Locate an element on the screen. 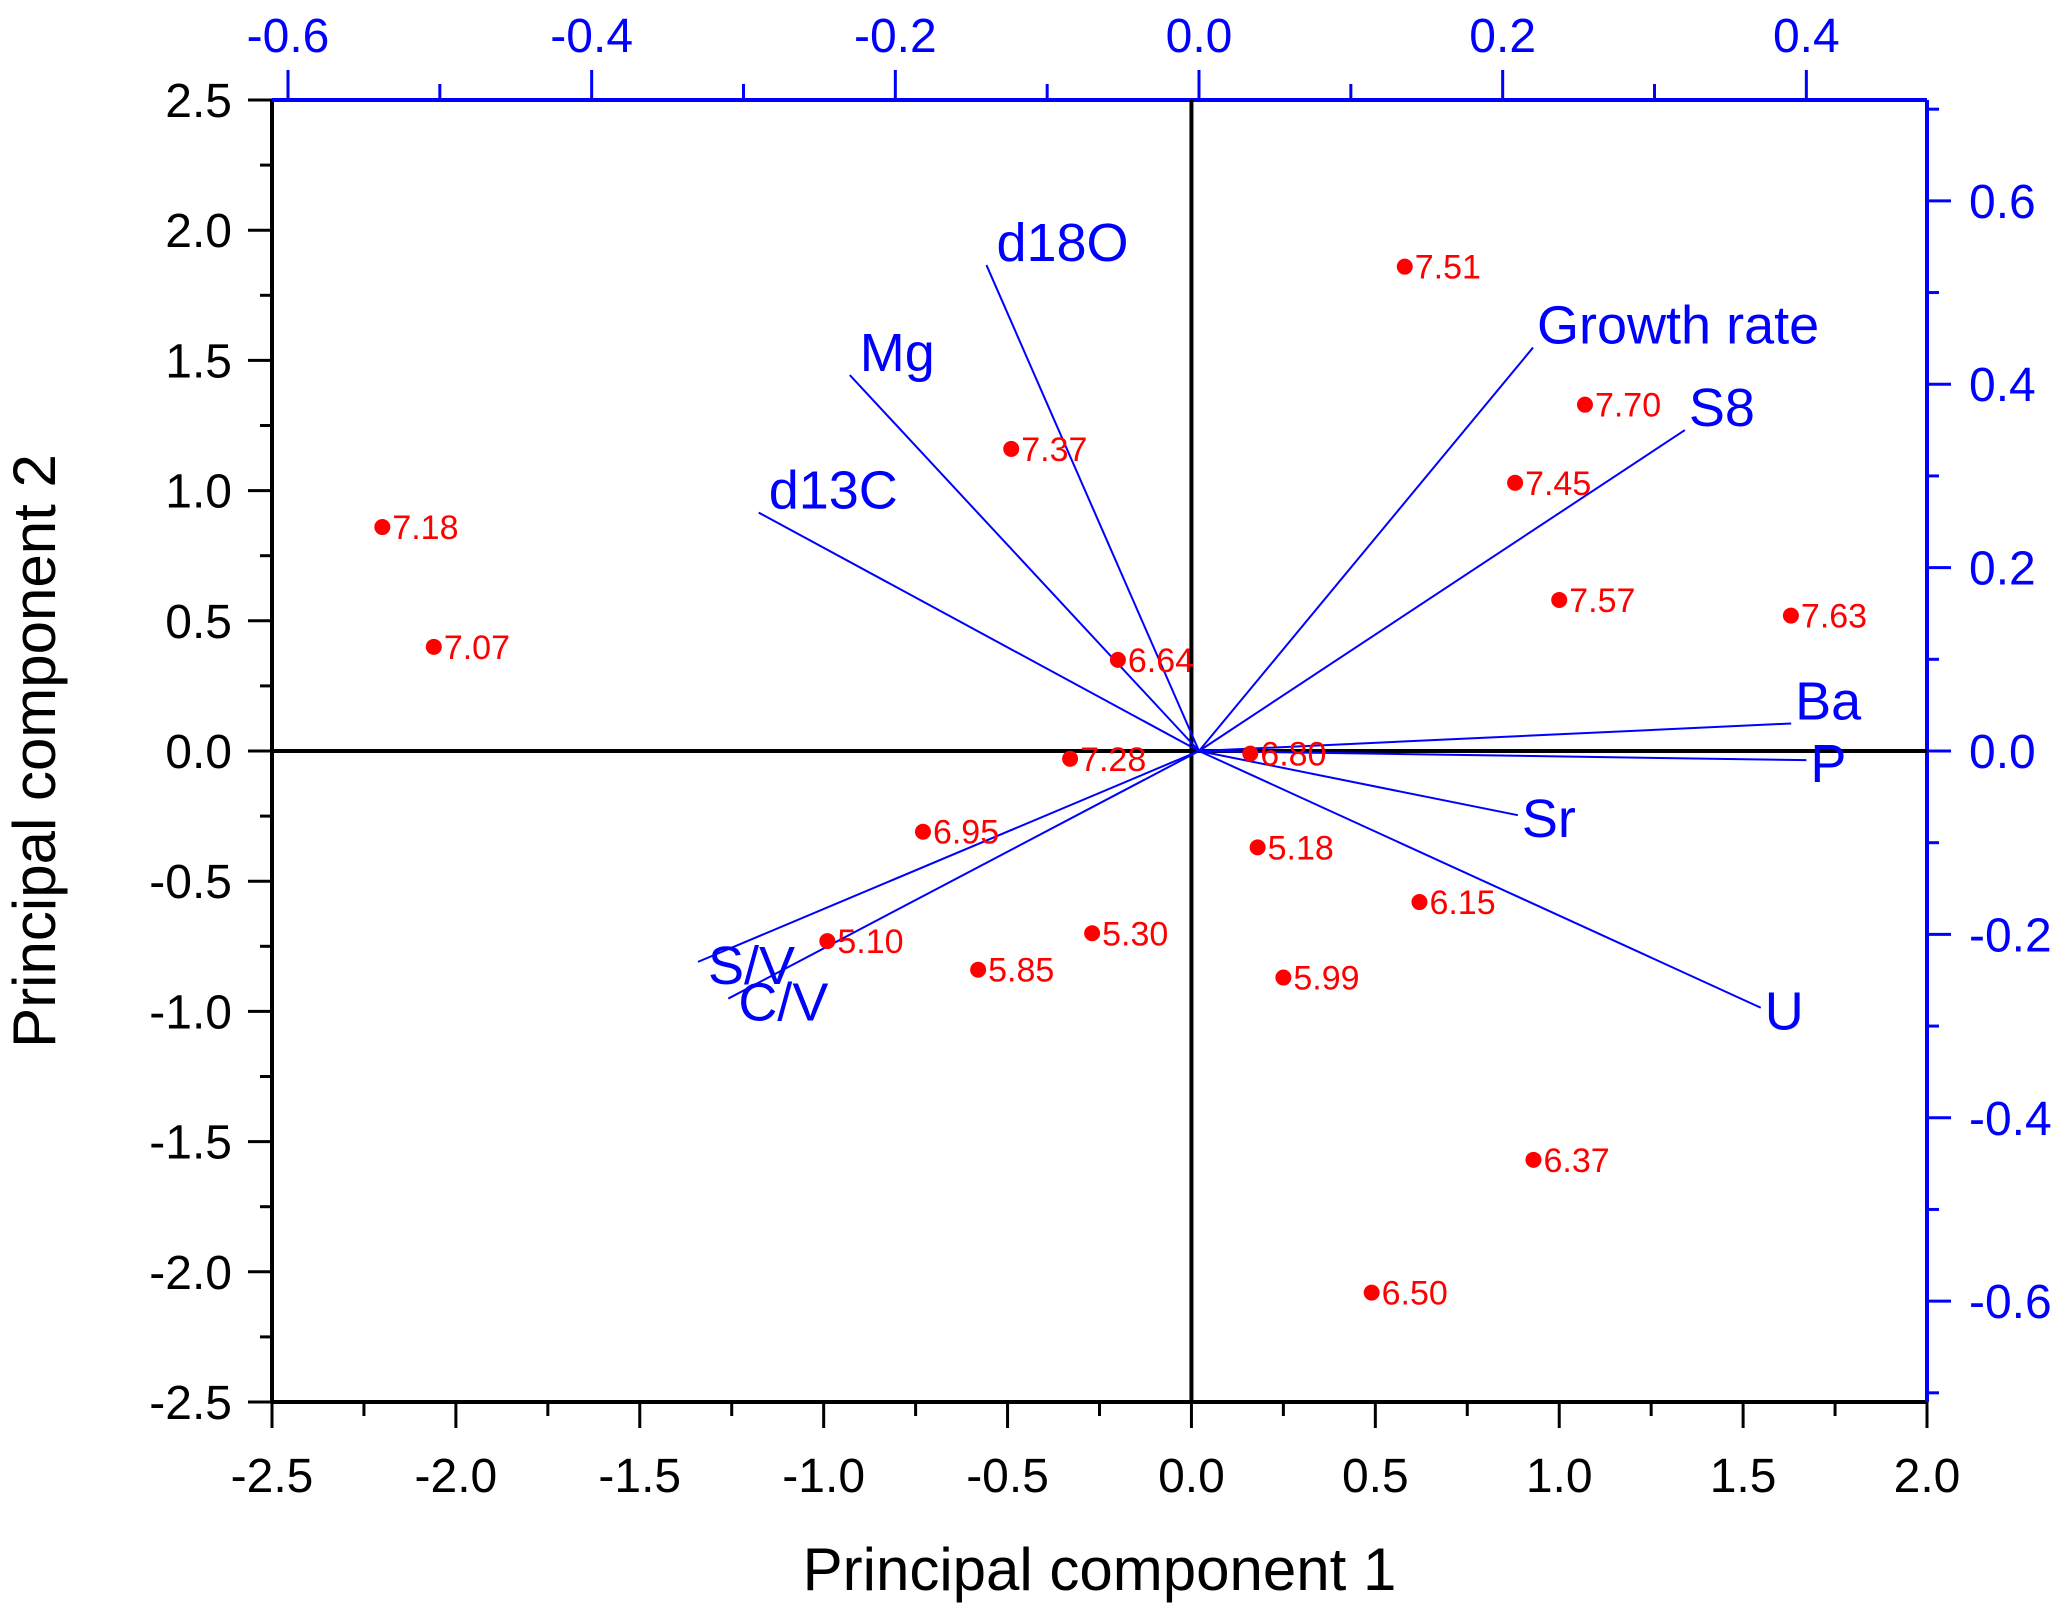 The image size is (2067, 1613). top-tick-label: -0.6 is located at coordinates (288, 36).